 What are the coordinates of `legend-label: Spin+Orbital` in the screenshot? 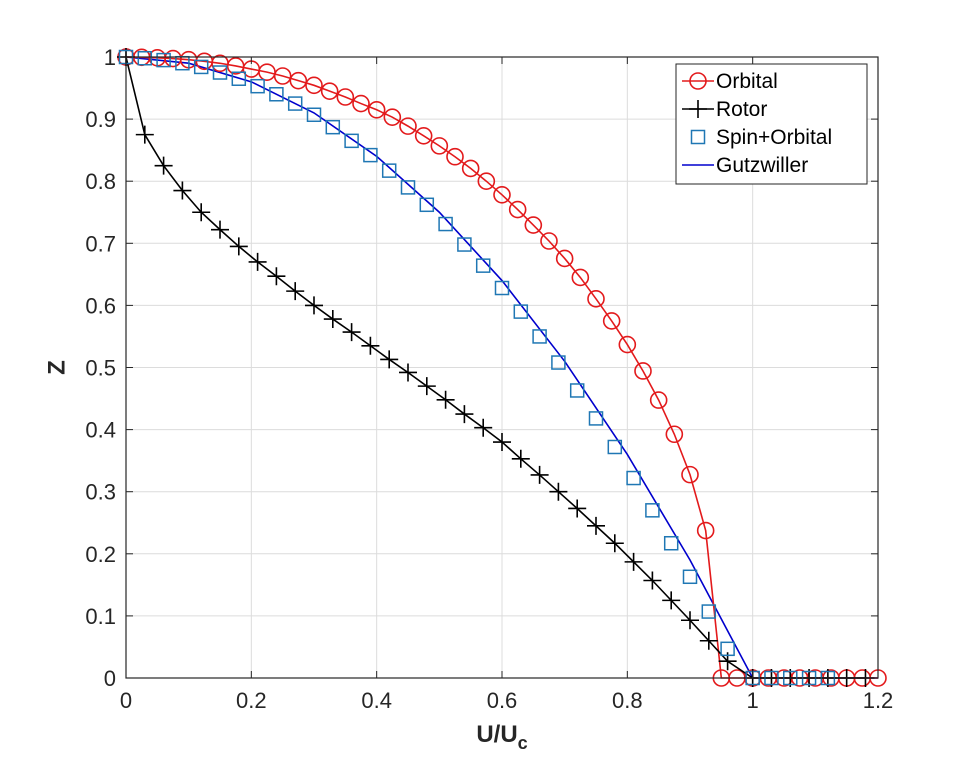 It's located at (774, 137).